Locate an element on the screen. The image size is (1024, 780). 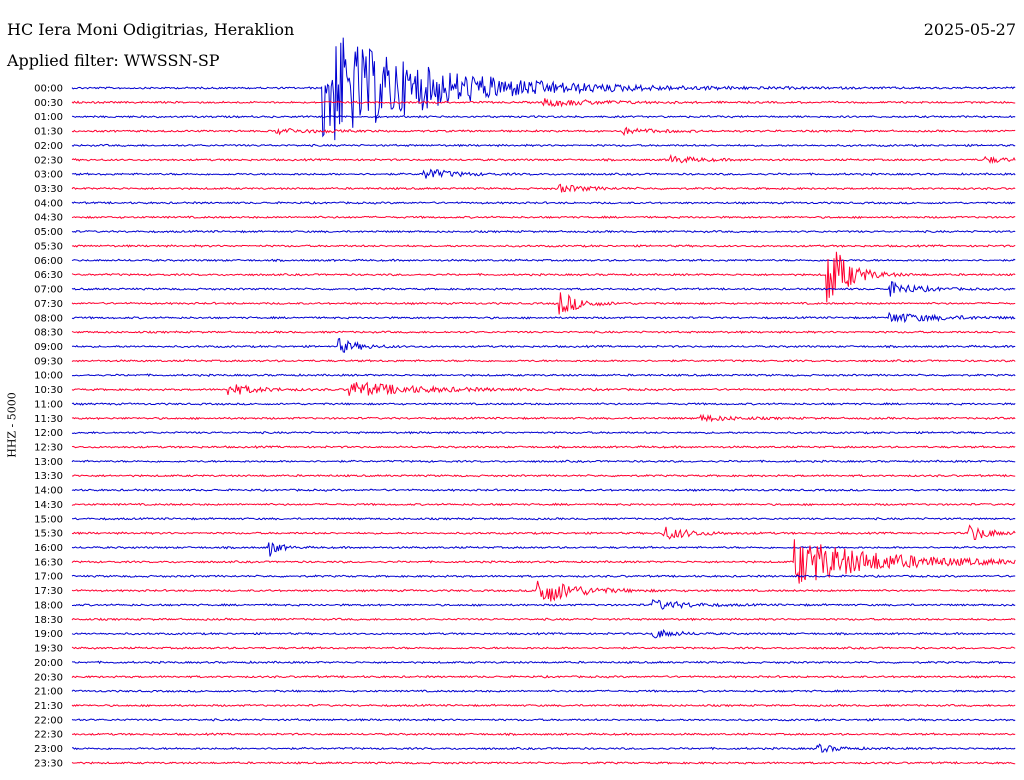
trace-2030 is located at coordinates (543, 676).